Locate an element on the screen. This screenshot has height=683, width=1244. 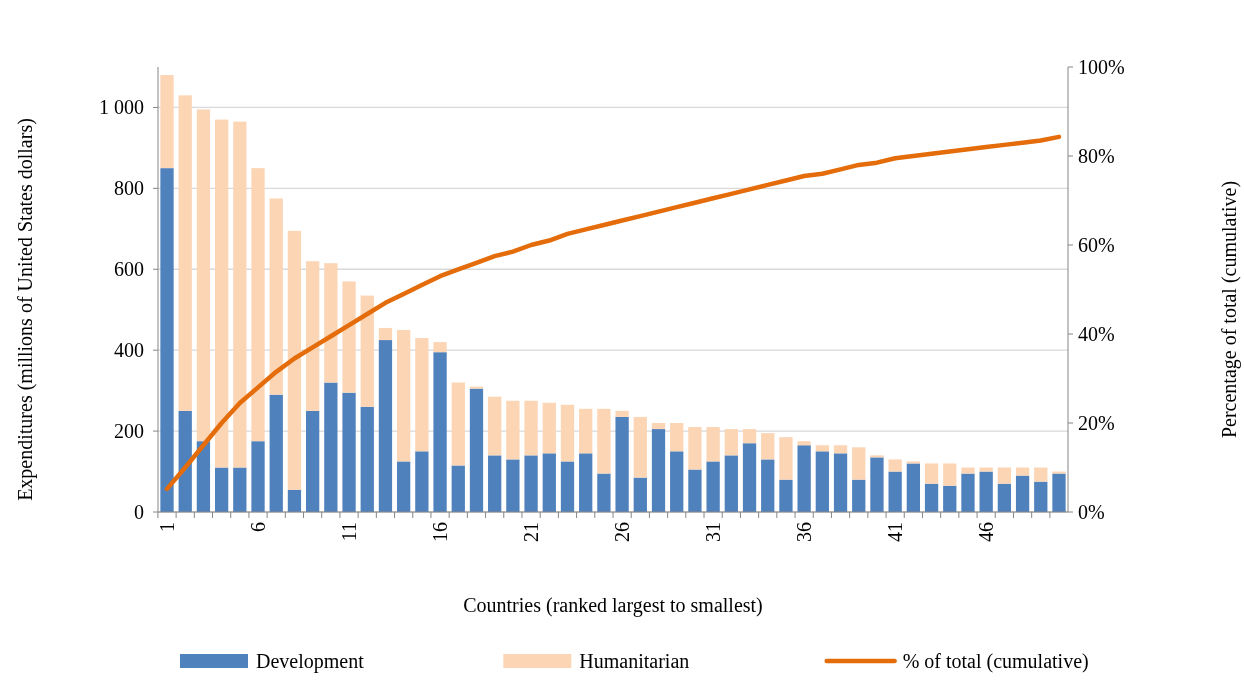
y-axis-title: Expenditures (millions of United States dollars) is located at coordinates (25, 309).